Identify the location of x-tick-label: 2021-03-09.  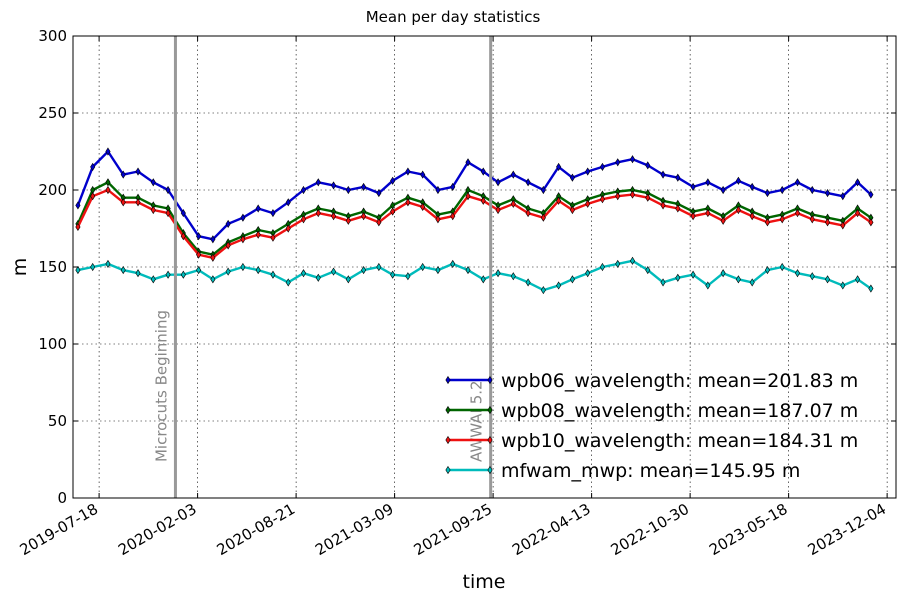
(354, 529).